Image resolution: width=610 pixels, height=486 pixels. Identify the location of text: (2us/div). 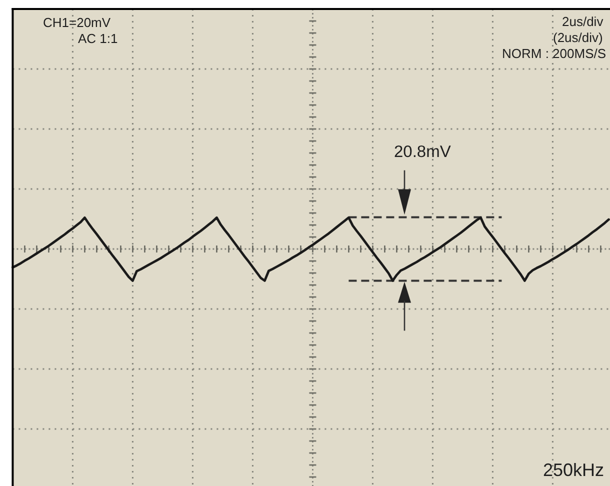
(578, 37).